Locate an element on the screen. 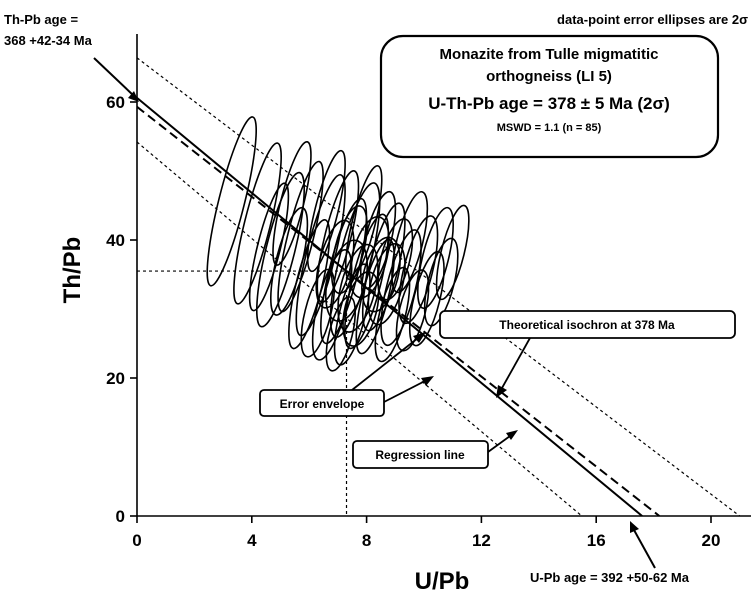 The width and height of the screenshot is (751, 595). y-axis-ticks: 0 20 40 60 is located at coordinates (121, 309).